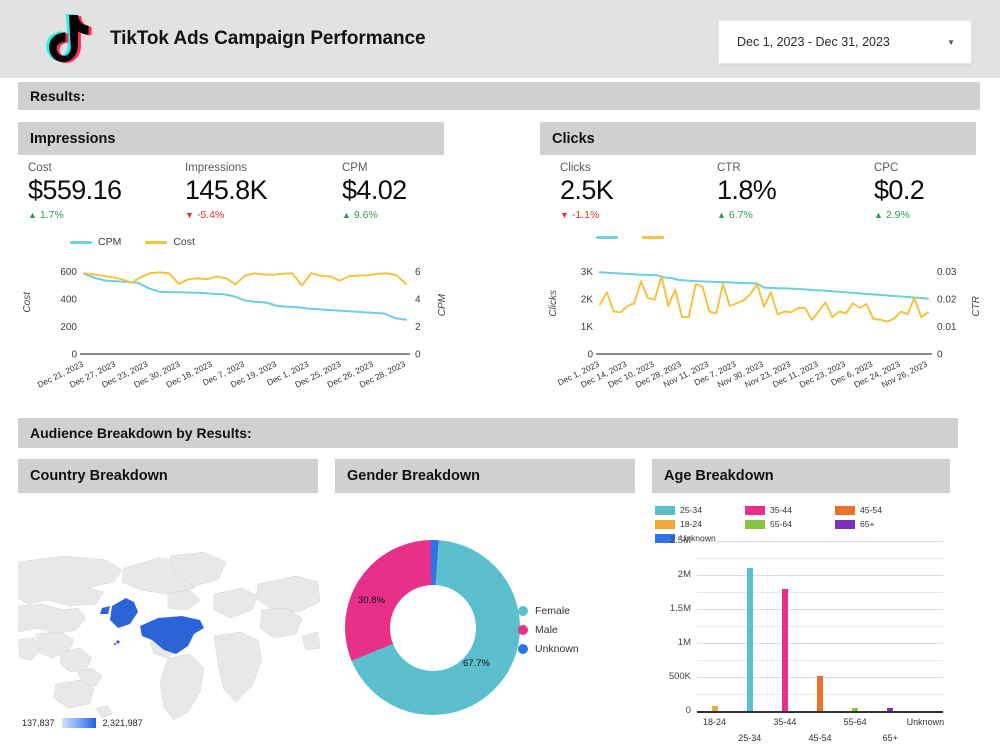 The height and width of the screenshot is (750, 1000). Describe the element at coordinates (189, 214) in the screenshot. I see `arrow-down-icon: ▼` at that location.